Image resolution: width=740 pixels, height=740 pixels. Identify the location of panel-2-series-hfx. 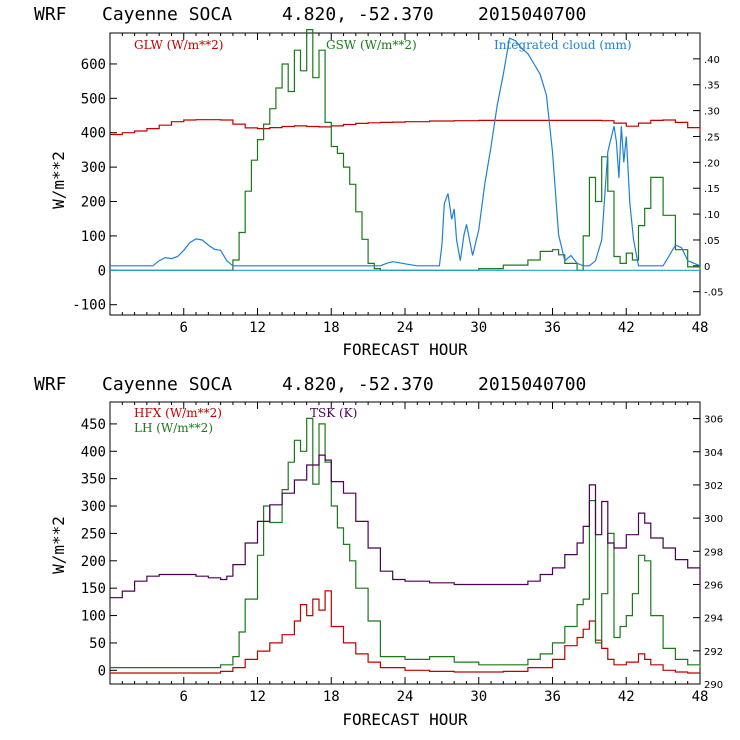
(405, 632).